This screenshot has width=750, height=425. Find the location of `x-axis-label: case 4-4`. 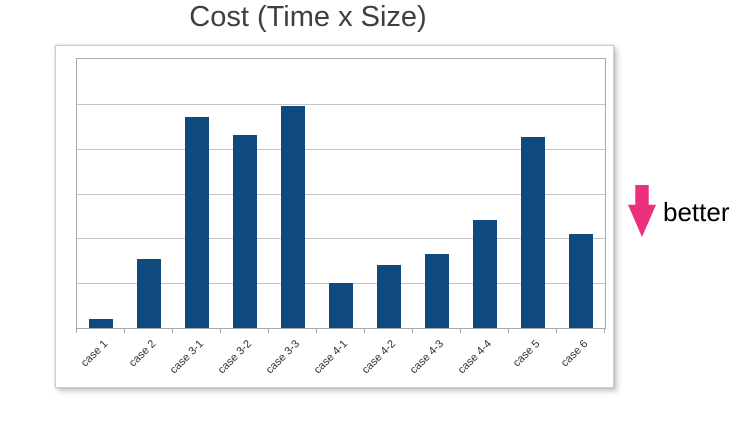

x-axis-label: case 4-4 is located at coordinates (474, 357).